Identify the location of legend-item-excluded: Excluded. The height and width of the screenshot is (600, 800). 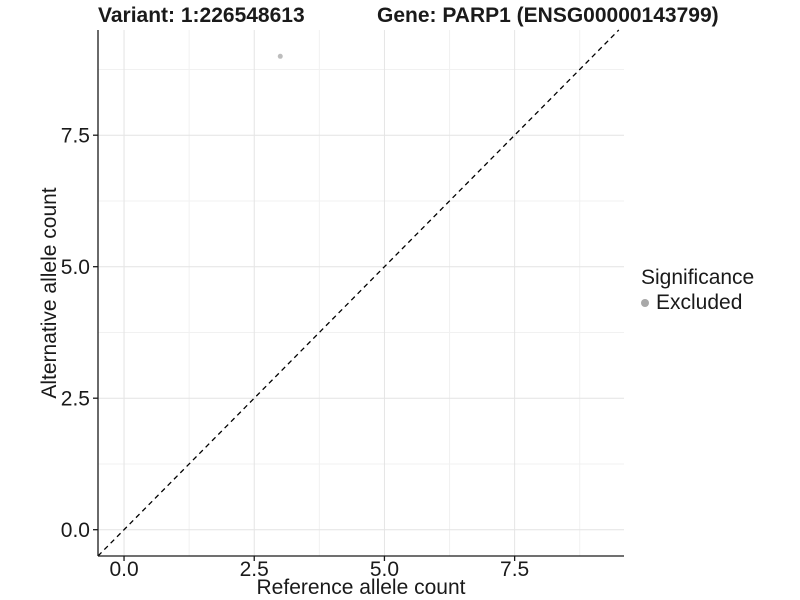
(695, 302).